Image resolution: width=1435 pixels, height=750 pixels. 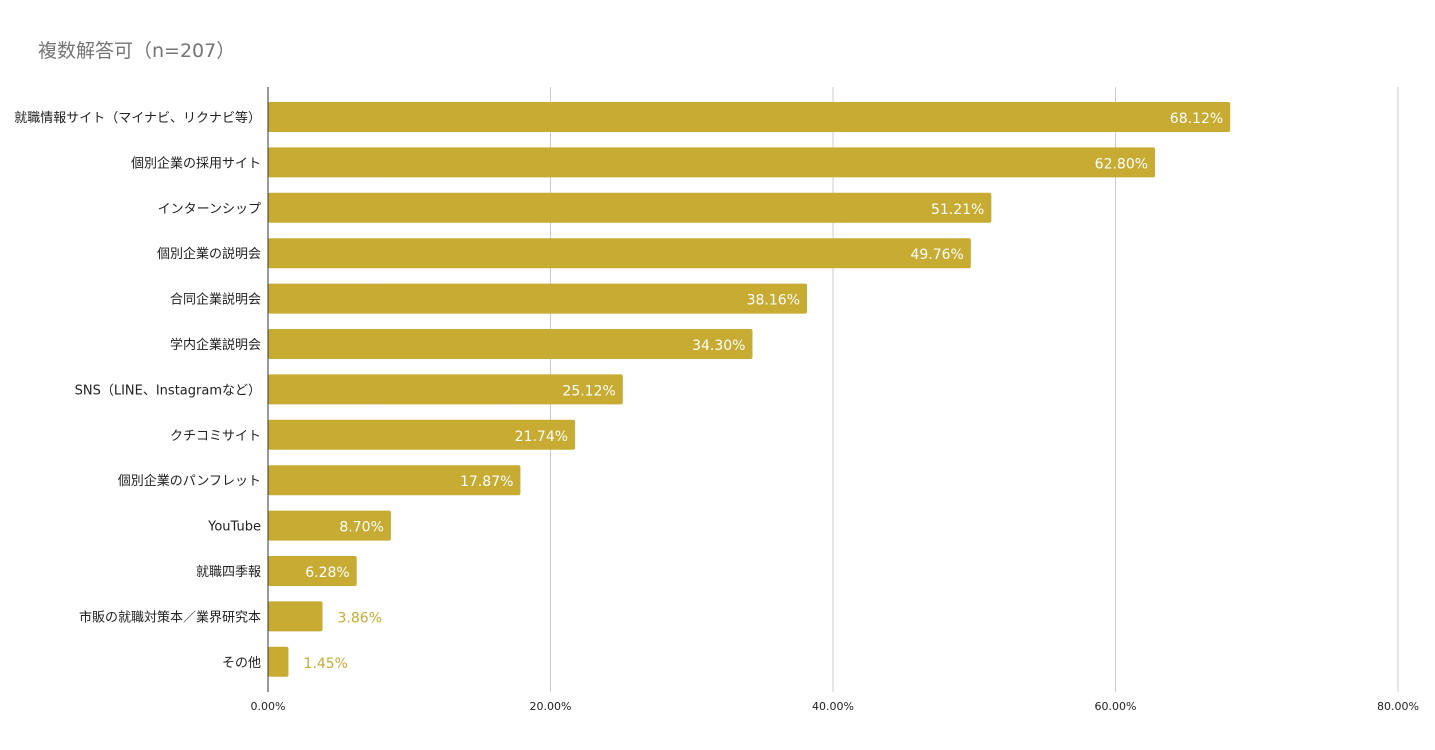 What do you see at coordinates (189, 481) in the screenshot?
I see `category-label: 個別企業のパンフレット` at bounding box center [189, 481].